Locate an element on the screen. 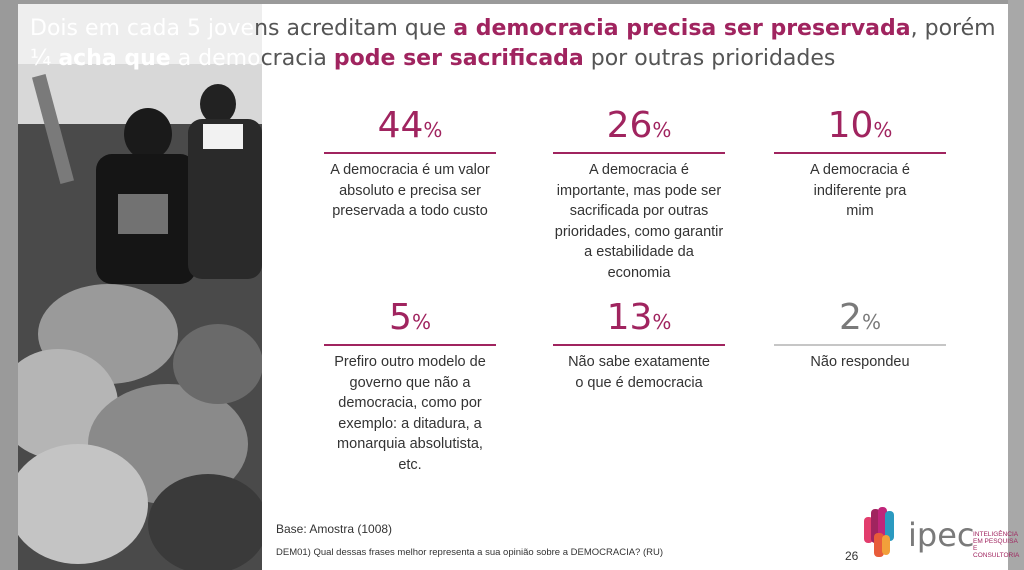 The height and width of the screenshot is (570, 1024). stat-number: 44 is located at coordinates (400, 125).